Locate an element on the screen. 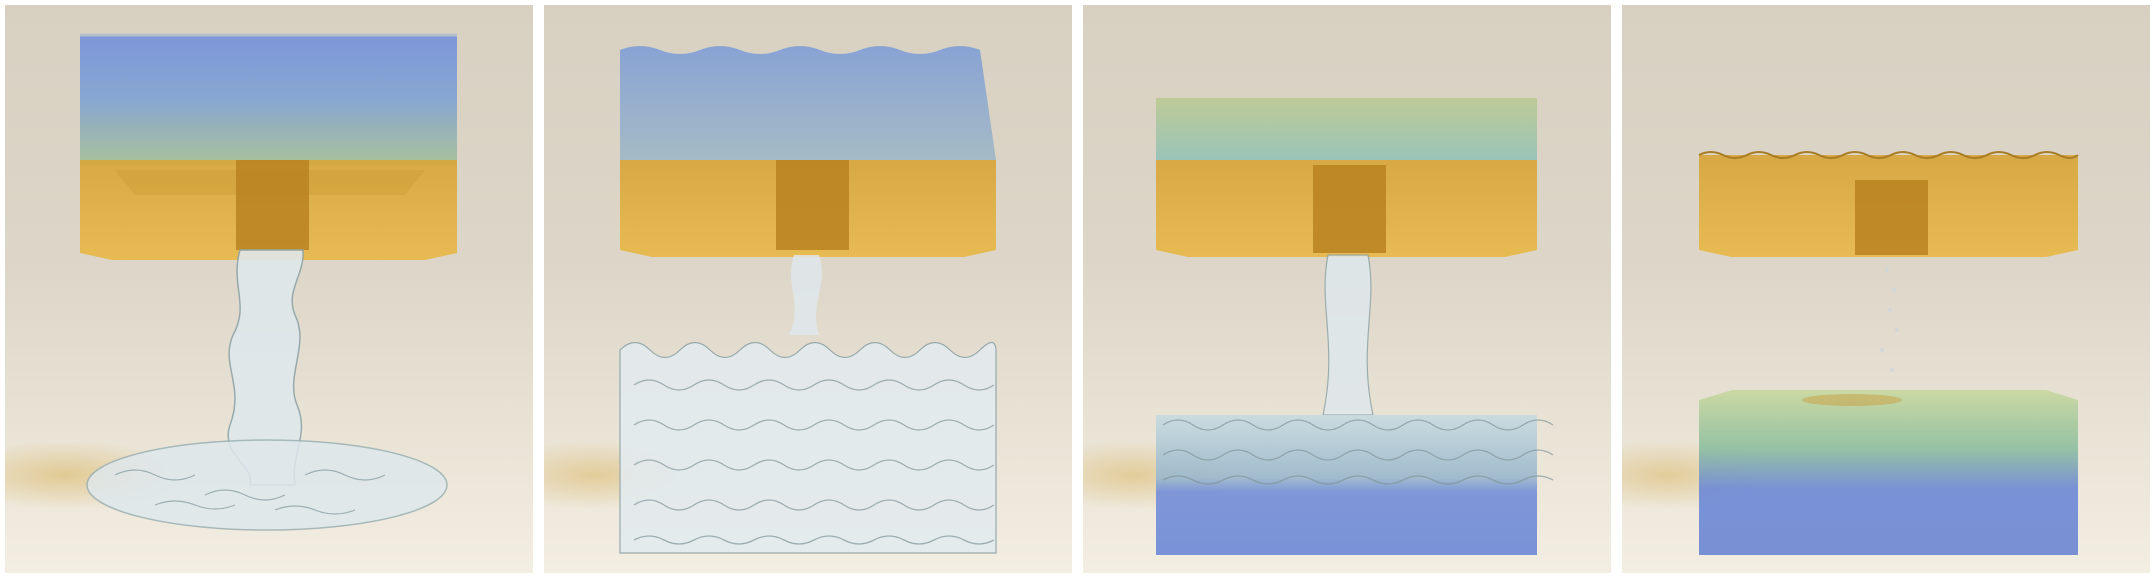 This screenshot has width=2155, height=583. falling-droplets is located at coordinates (1889, 320).